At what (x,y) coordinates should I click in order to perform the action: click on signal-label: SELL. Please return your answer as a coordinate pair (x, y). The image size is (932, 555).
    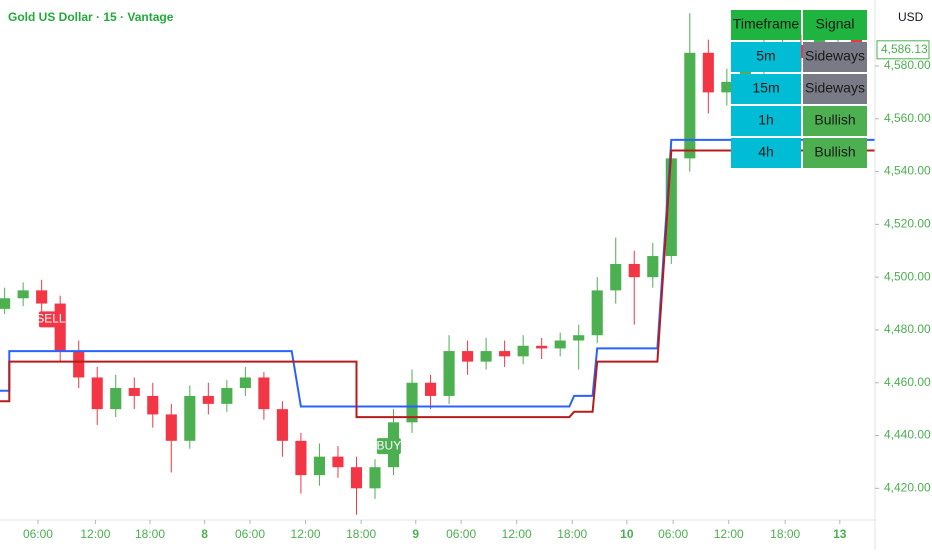
    Looking at the image, I should click on (51, 319).